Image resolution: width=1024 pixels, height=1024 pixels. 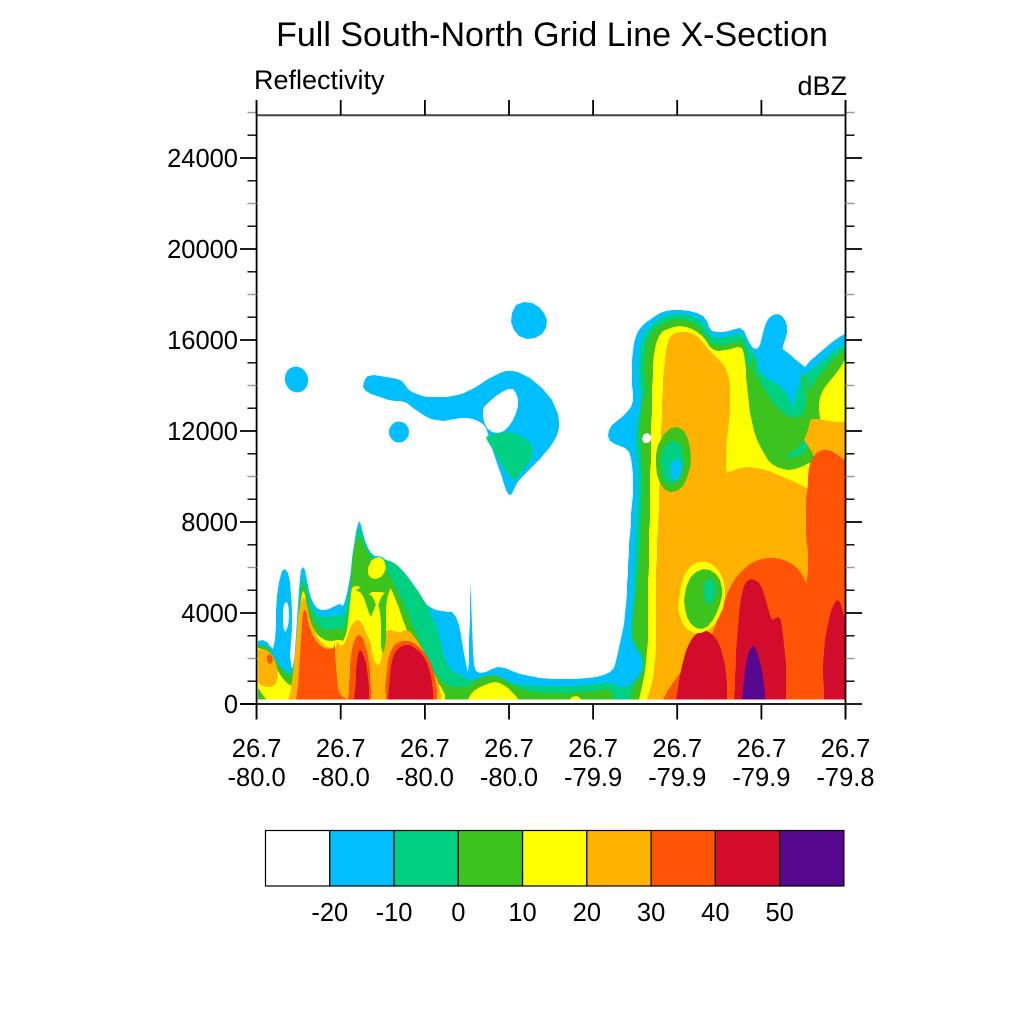 I want to click on svg-text: 12000, so click(x=202, y=432).